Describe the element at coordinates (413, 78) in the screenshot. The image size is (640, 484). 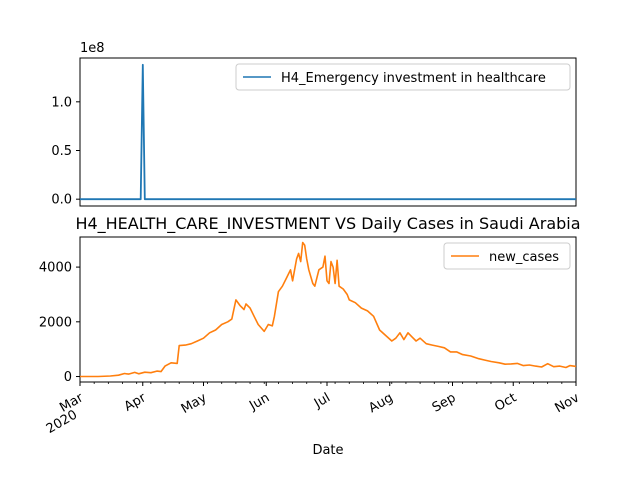
I see `top-legend-label: H4_Emergency investment in healthcare` at that location.